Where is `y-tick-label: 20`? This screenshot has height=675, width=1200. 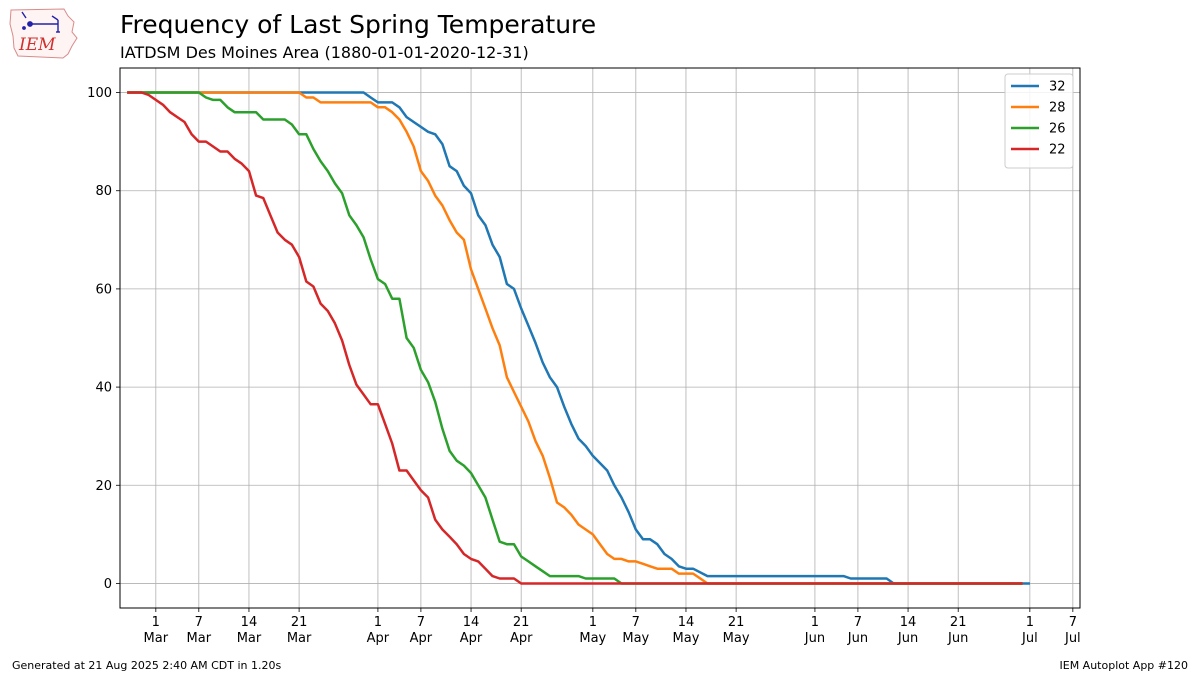 y-tick-label: 20 is located at coordinates (103, 486).